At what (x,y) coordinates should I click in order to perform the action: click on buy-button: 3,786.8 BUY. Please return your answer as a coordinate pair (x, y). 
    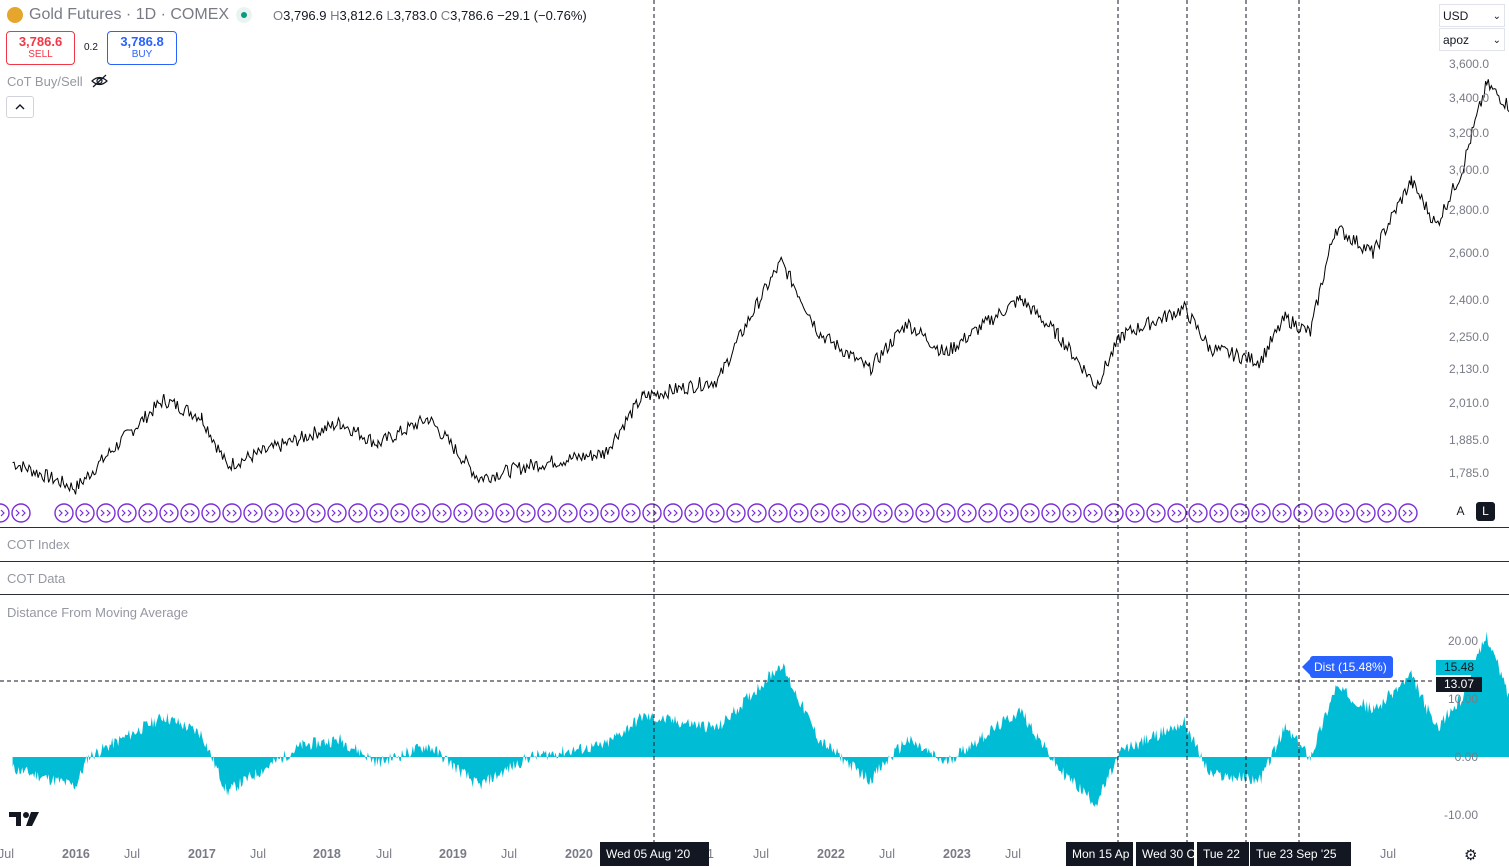
    Looking at the image, I should click on (142, 48).